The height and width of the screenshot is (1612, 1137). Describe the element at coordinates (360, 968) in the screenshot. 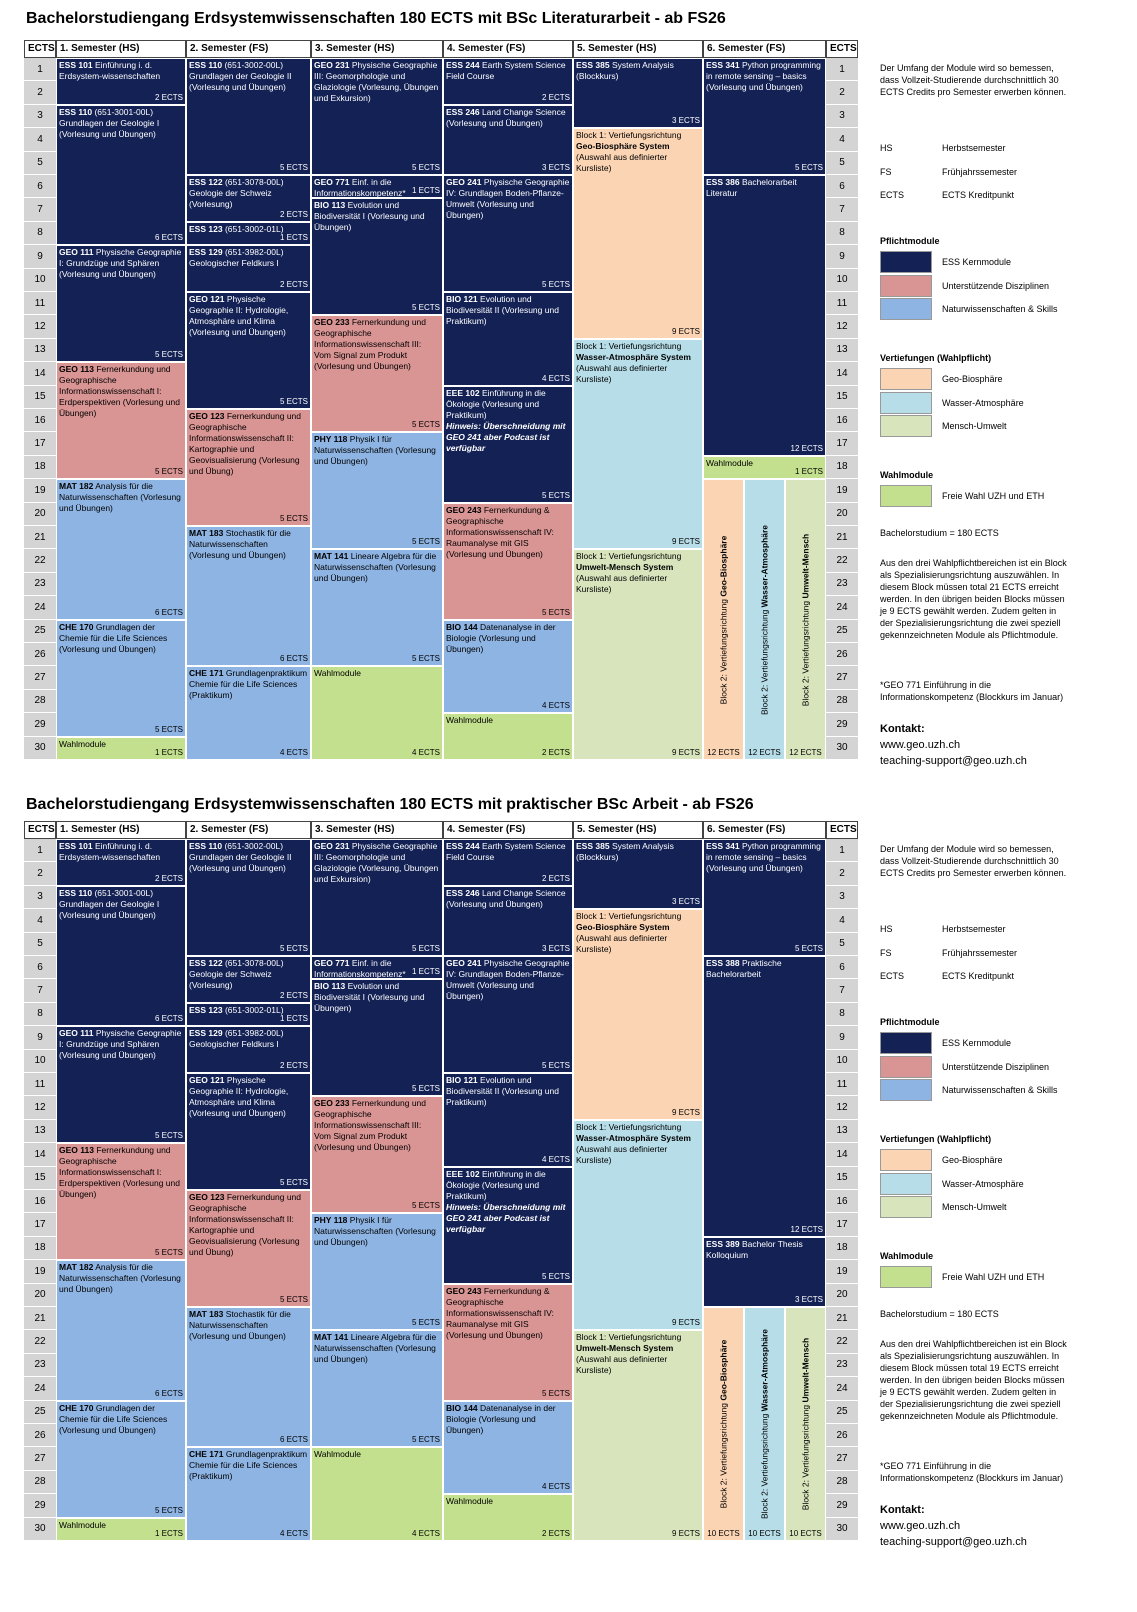

I see `module-title: Einf. in die Informationskompetenz*` at that location.